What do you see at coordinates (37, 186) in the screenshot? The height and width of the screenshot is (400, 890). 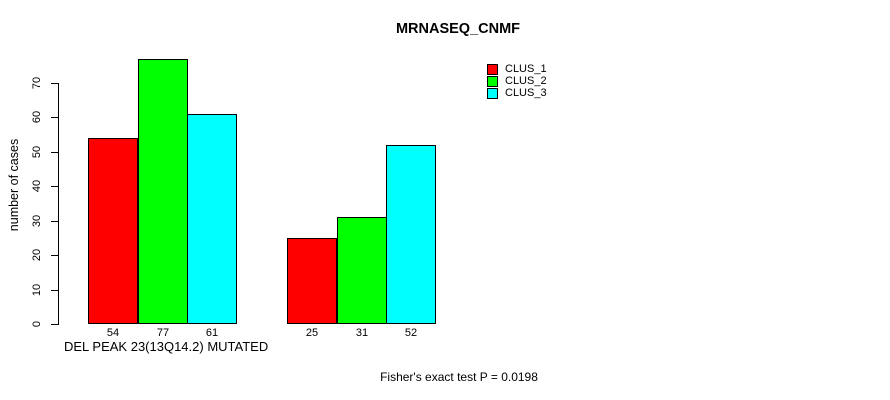 I see `y-axis-tick-label: 40` at bounding box center [37, 186].